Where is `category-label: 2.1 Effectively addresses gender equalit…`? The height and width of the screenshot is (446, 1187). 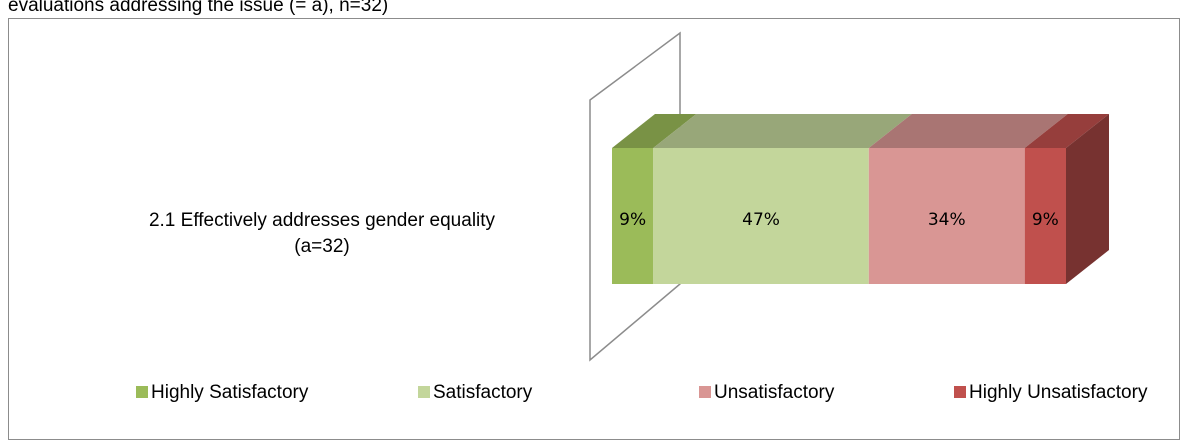
category-label: 2.1 Effectively addresses gender equalit… is located at coordinates (322, 233).